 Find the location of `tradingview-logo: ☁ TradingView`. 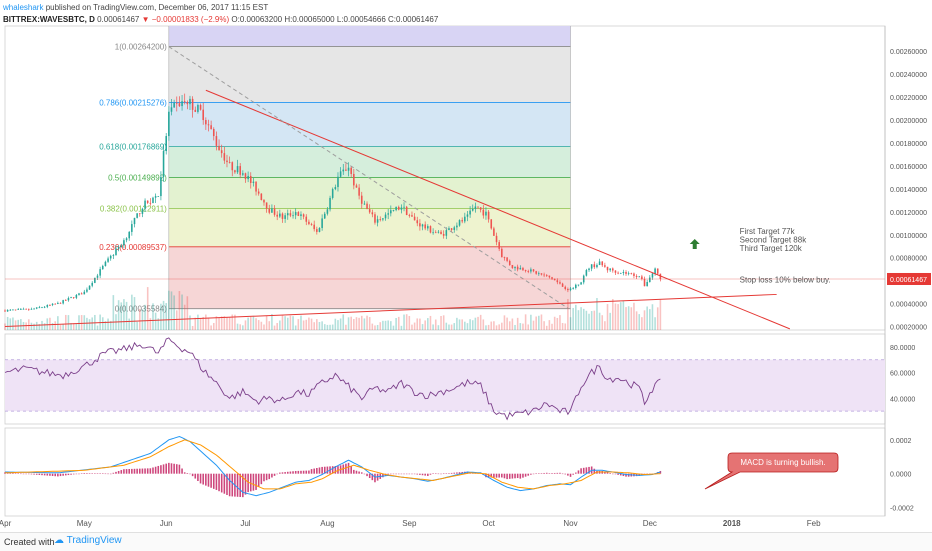

tradingview-logo: ☁ TradingView is located at coordinates (88, 540).